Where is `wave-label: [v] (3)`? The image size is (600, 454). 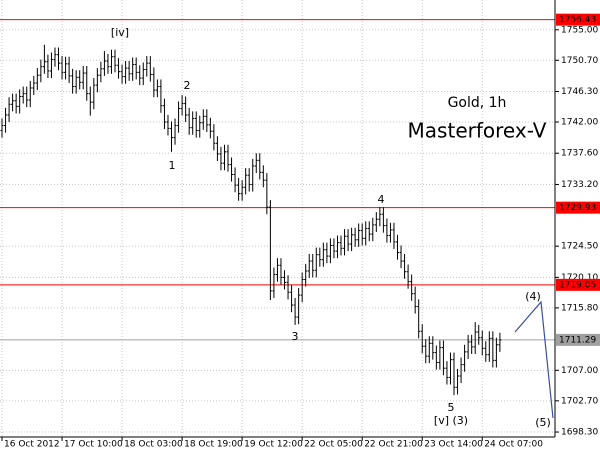 wave-label: [v] (3) is located at coordinates (451, 420).